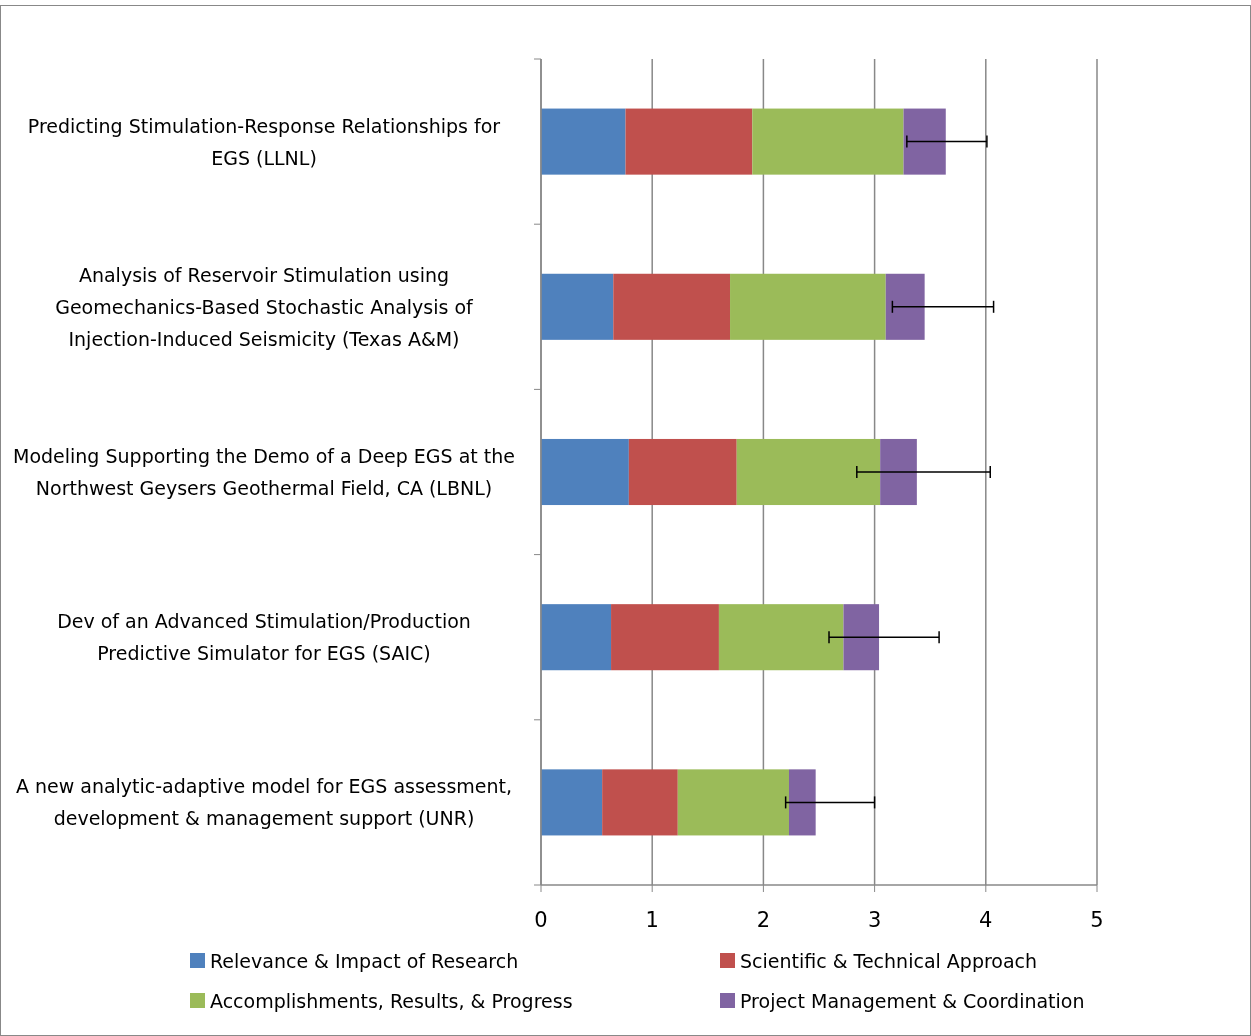 Image resolution: width=1251 pixels, height=1036 pixels. What do you see at coordinates (912, 1001) in the screenshot?
I see `legend-label: Project Management & Coordination` at bounding box center [912, 1001].